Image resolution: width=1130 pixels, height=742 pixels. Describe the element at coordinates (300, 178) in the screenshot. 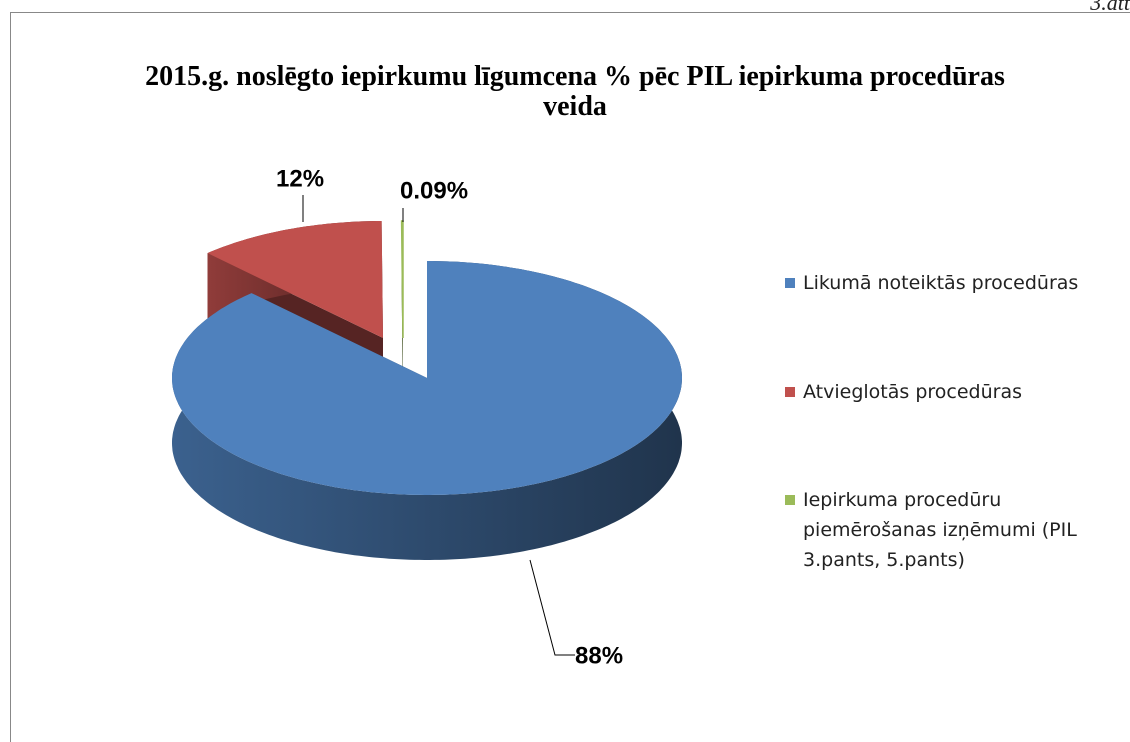

I see `data-label: 12%` at that location.